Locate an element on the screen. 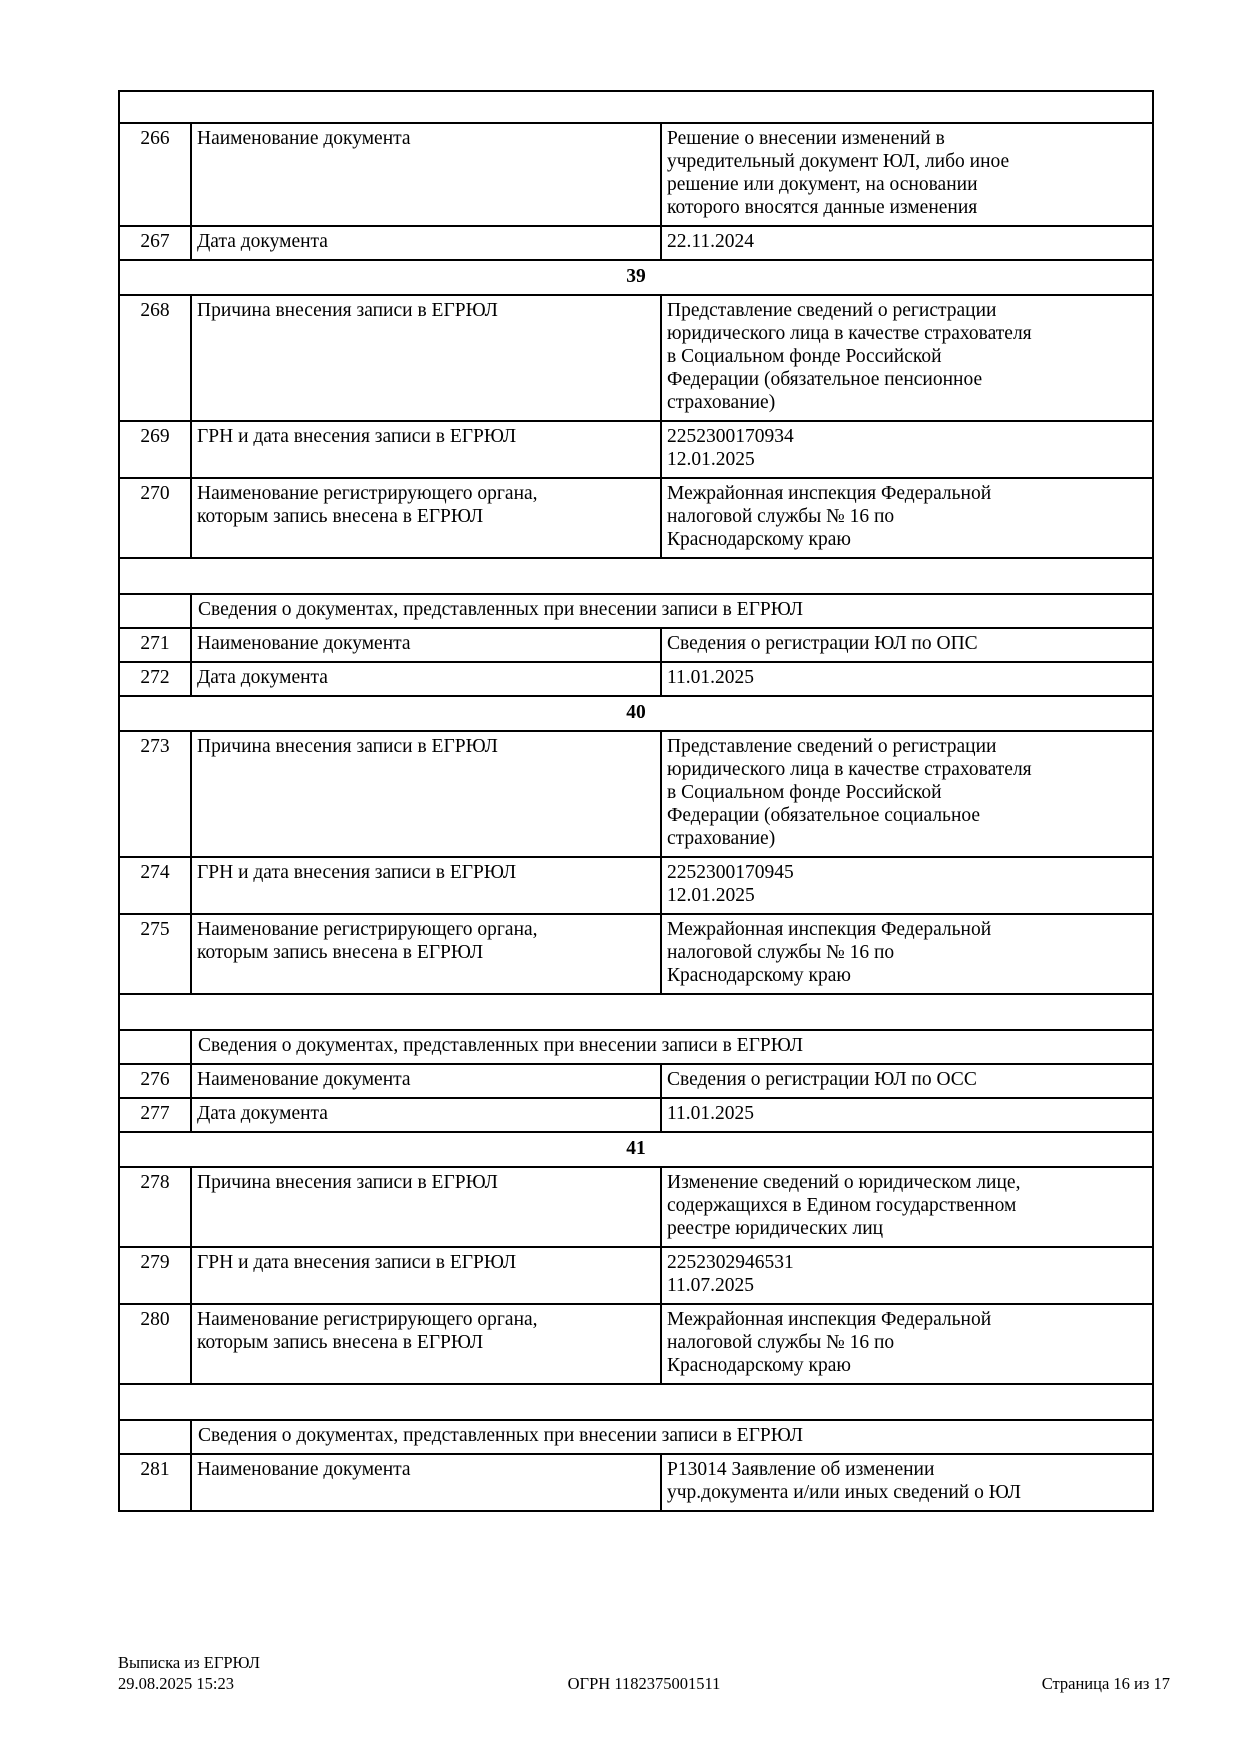  row-number: 273 is located at coordinates (155, 794).